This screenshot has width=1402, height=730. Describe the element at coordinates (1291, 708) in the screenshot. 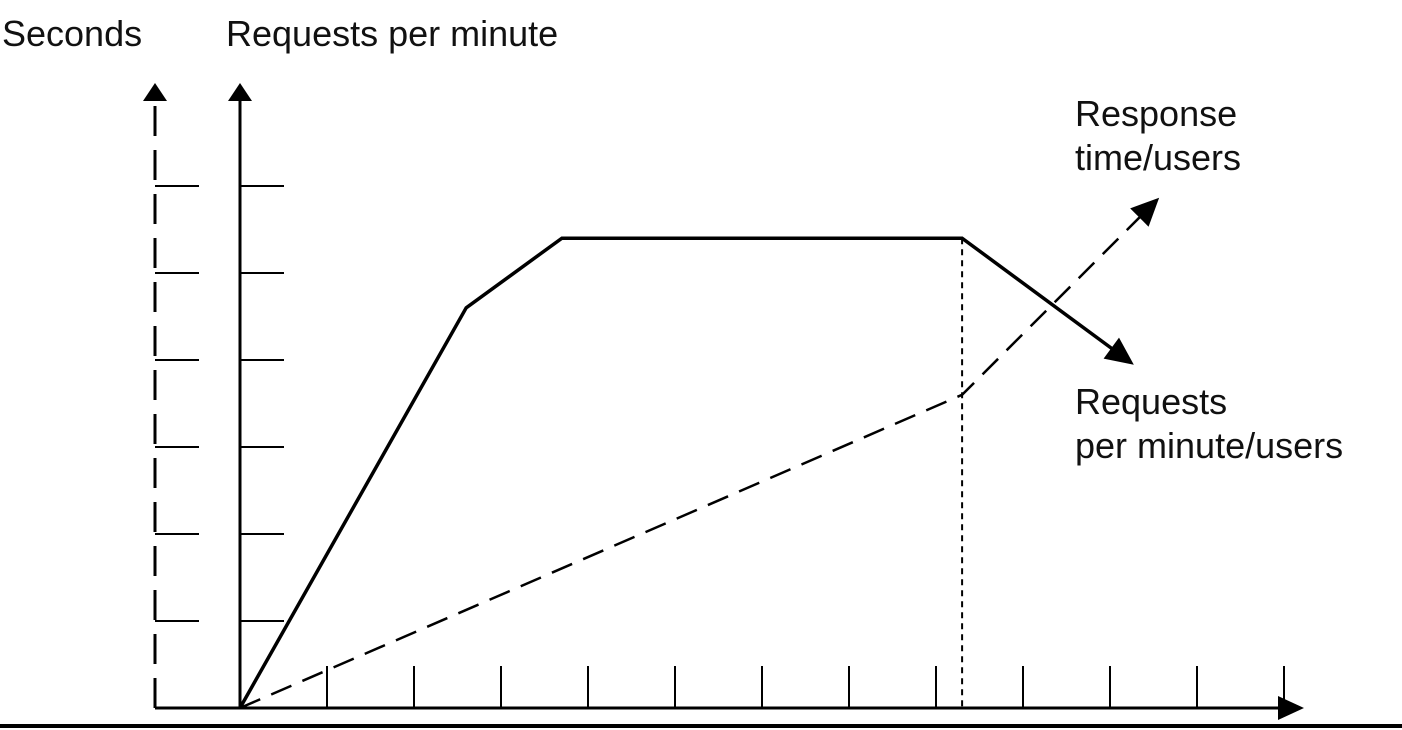

I see `x-axis-arrow` at that location.